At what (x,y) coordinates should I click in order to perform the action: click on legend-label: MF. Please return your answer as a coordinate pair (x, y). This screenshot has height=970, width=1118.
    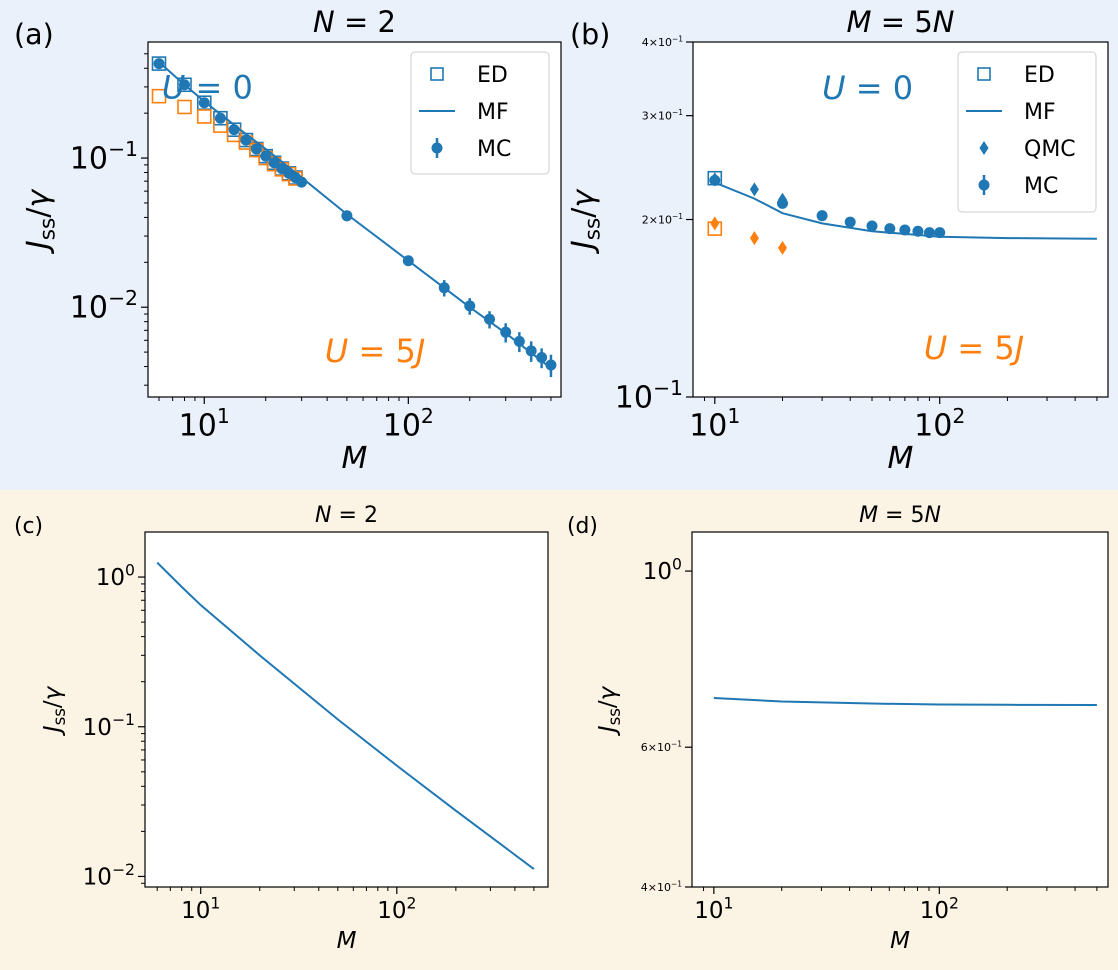
    Looking at the image, I should click on (1040, 112).